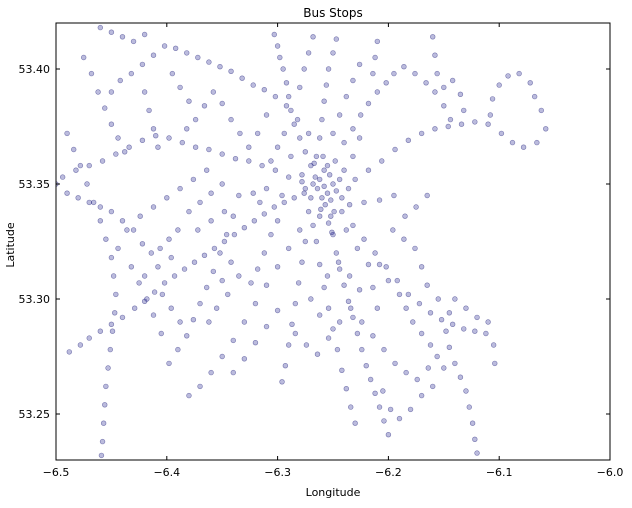  Describe the element at coordinates (499, 472) in the screenshot. I see `x-tick-label: −6.1` at that location.